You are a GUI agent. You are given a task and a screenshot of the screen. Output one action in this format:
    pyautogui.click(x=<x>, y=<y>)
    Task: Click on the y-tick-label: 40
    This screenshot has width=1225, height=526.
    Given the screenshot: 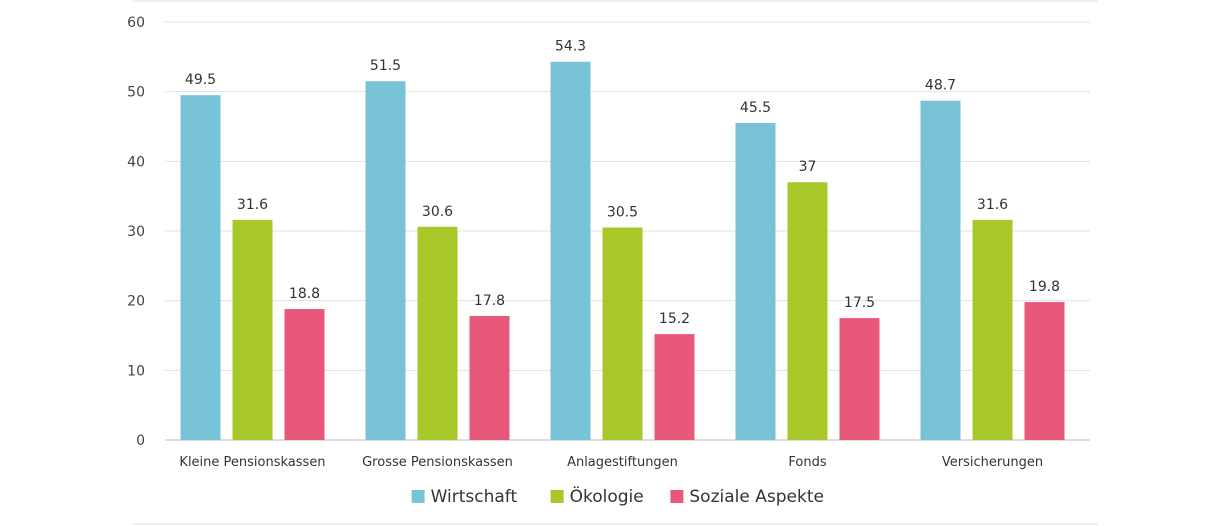 What is the action you would take?
    pyautogui.click(x=136, y=162)
    